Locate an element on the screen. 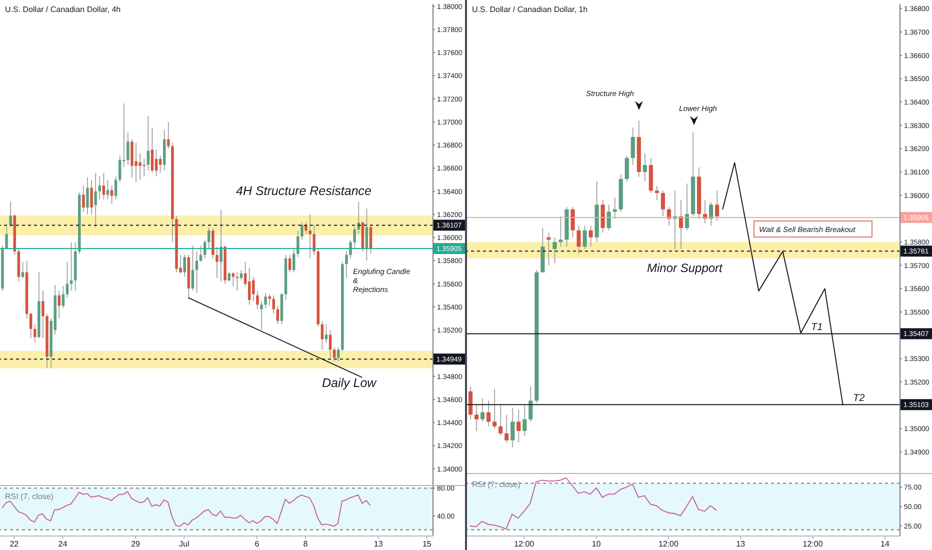 The height and width of the screenshot is (550, 932). x-tick-label: 14 is located at coordinates (885, 544).